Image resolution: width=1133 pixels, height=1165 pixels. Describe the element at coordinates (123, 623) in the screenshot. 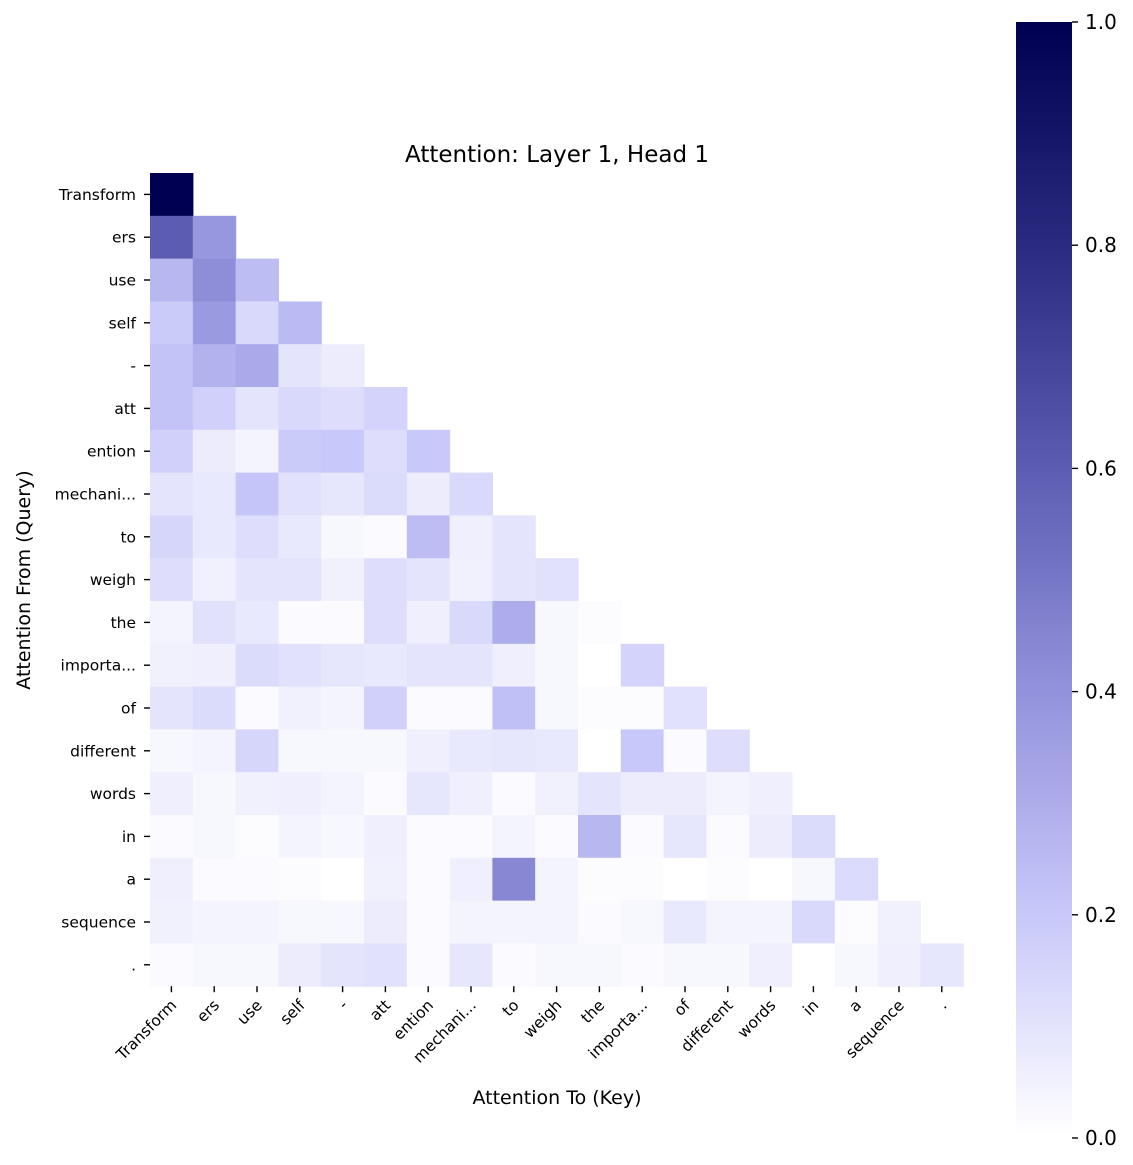

I see `y-tick-label: the` at that location.